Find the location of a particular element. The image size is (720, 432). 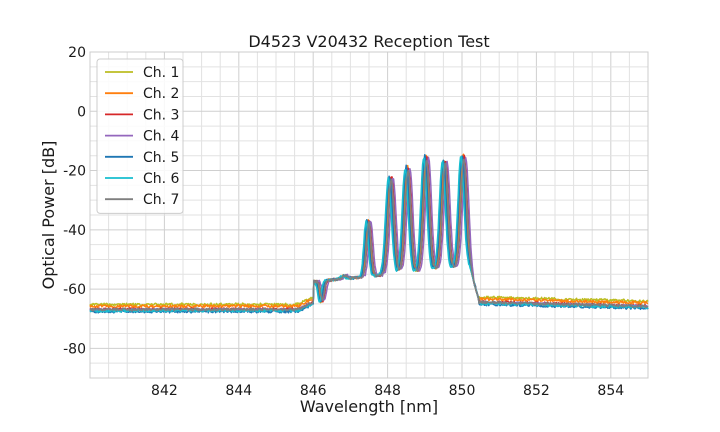

legend-box is located at coordinates (140, 136).